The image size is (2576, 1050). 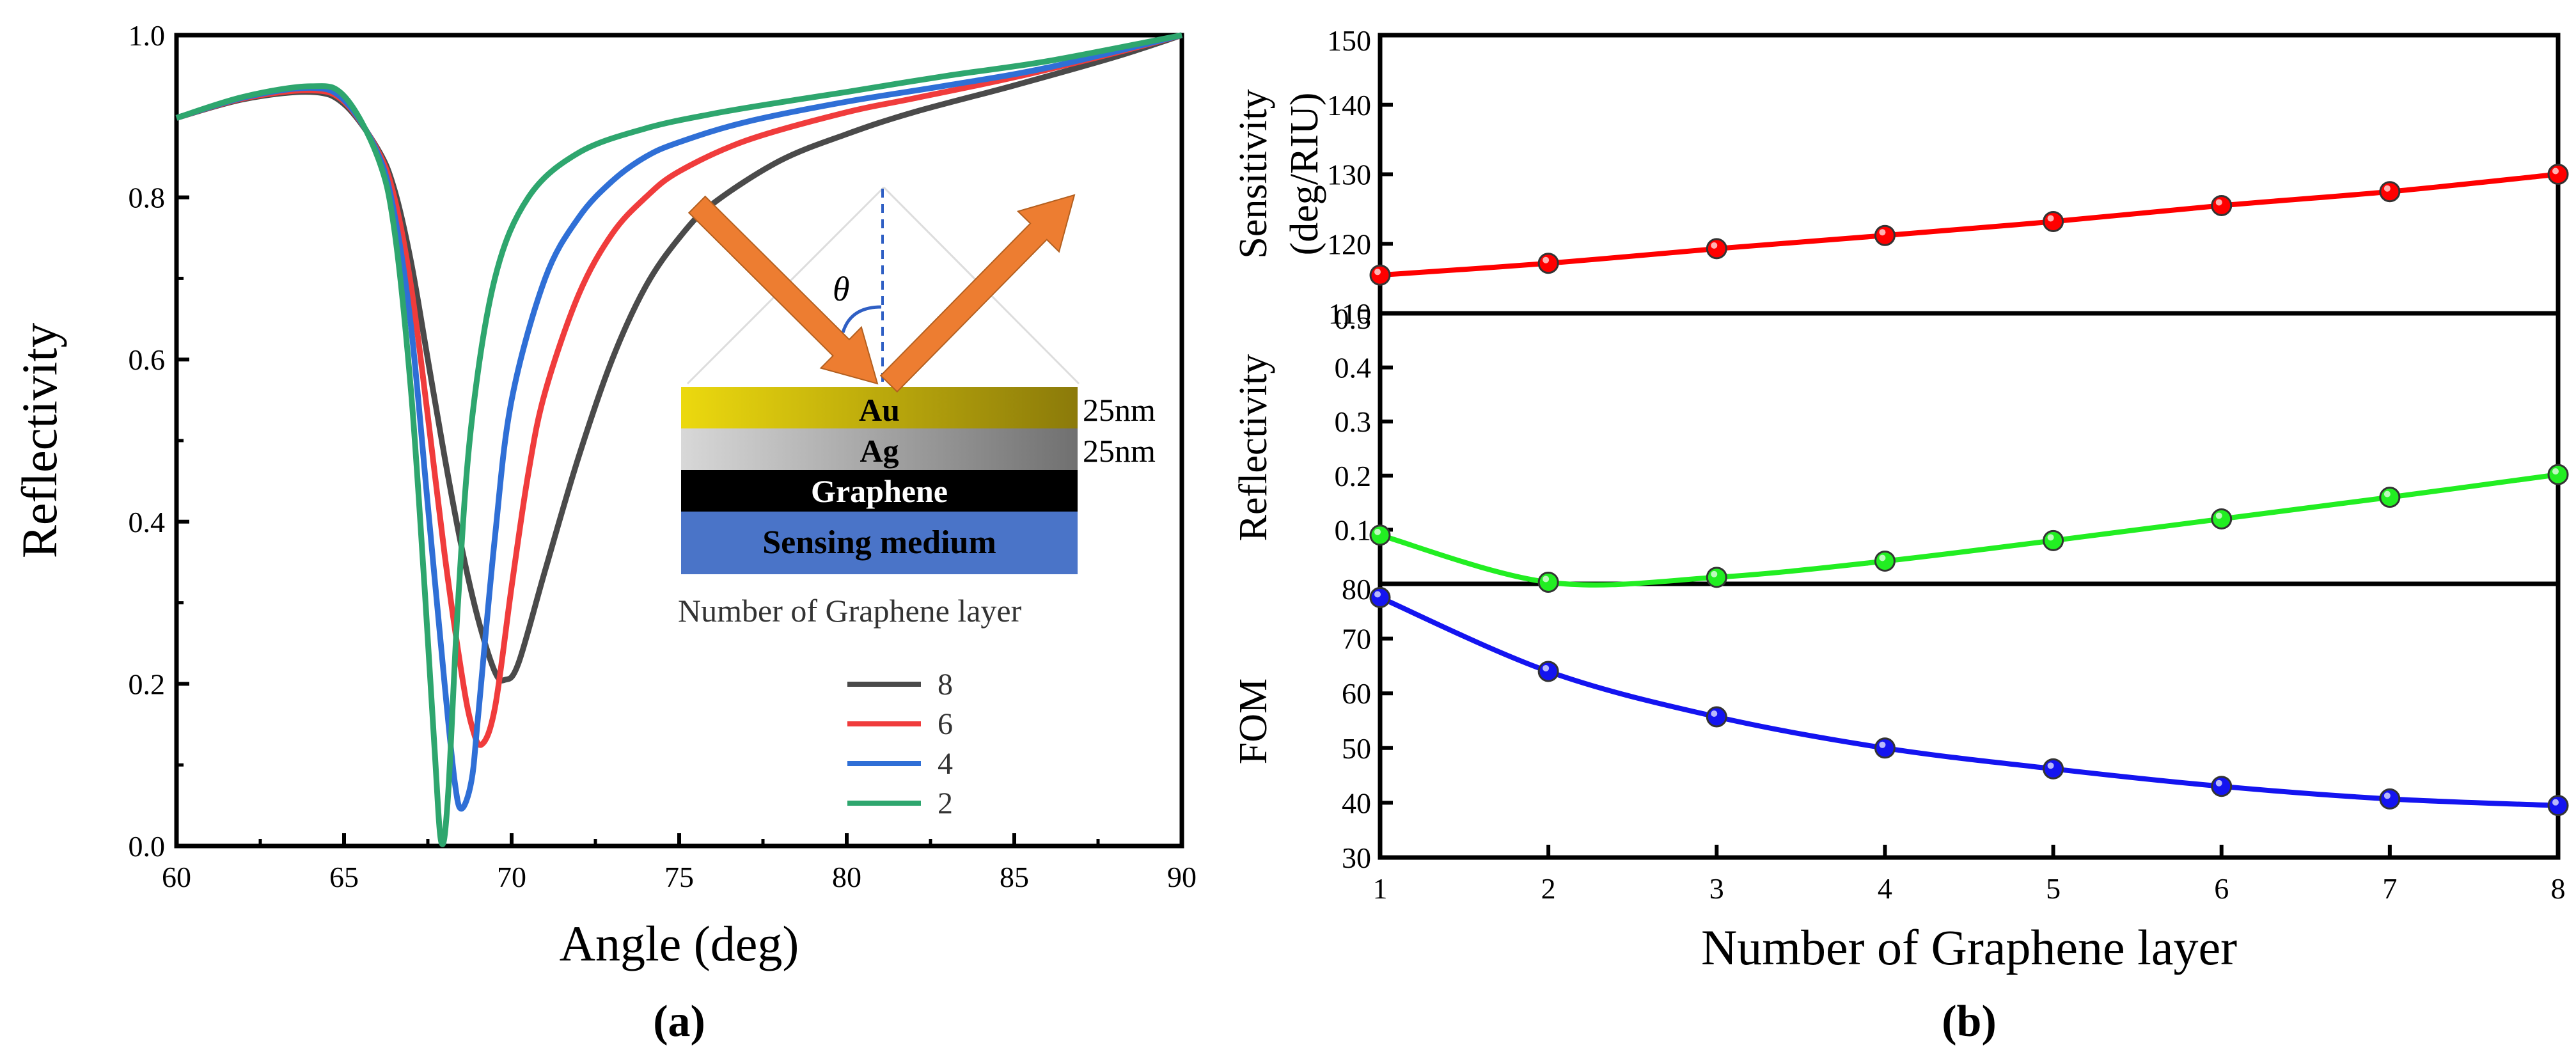 I want to click on y-tick-label: 120, so click(x=1349, y=244).